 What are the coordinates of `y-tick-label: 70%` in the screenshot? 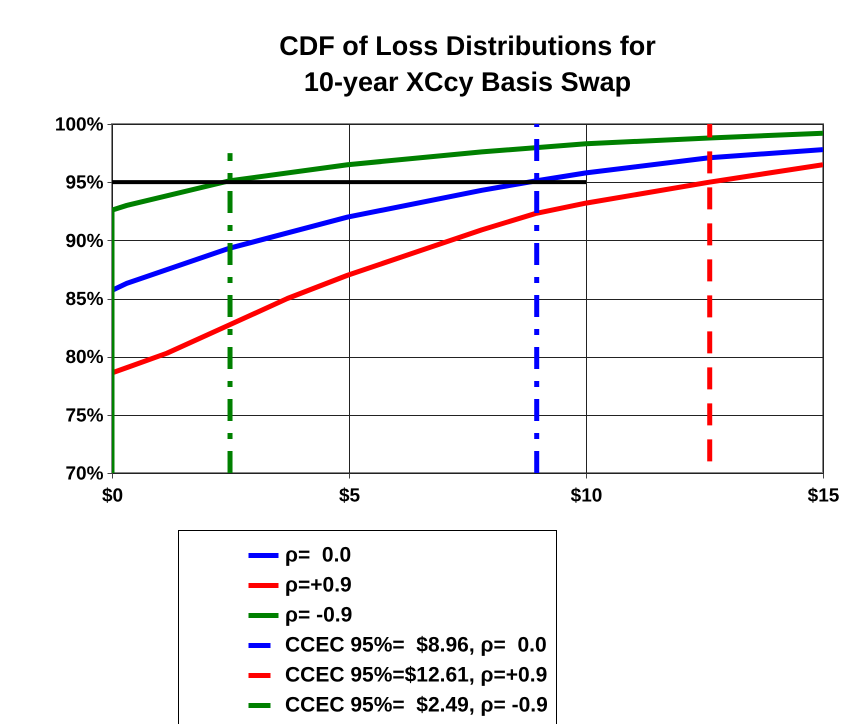 It's located at (84, 474).